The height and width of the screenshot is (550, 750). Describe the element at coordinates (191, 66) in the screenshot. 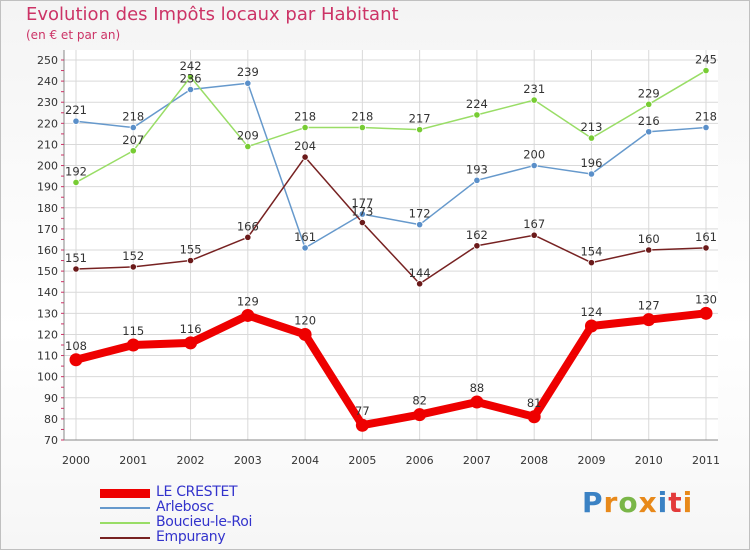

I see `data-label: 242` at that location.